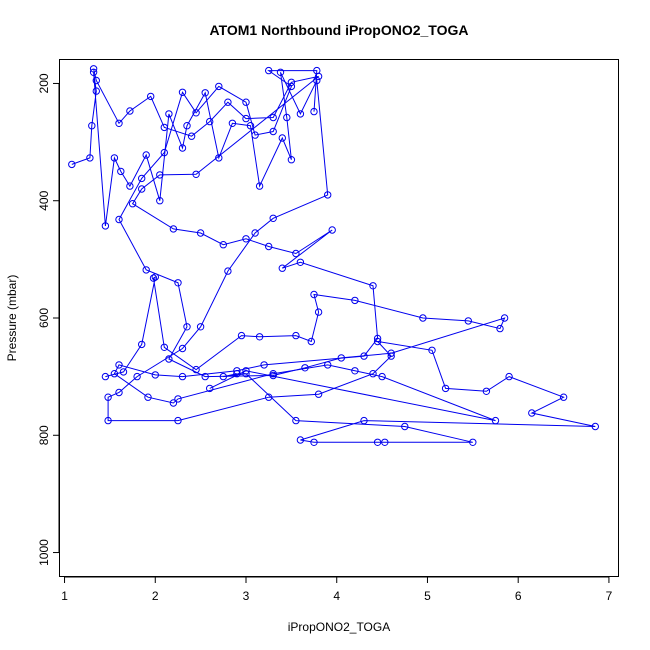 This screenshot has height=650, width=650. Describe the element at coordinates (336, 596) in the screenshot. I see `x-tick-label: 4` at that location.